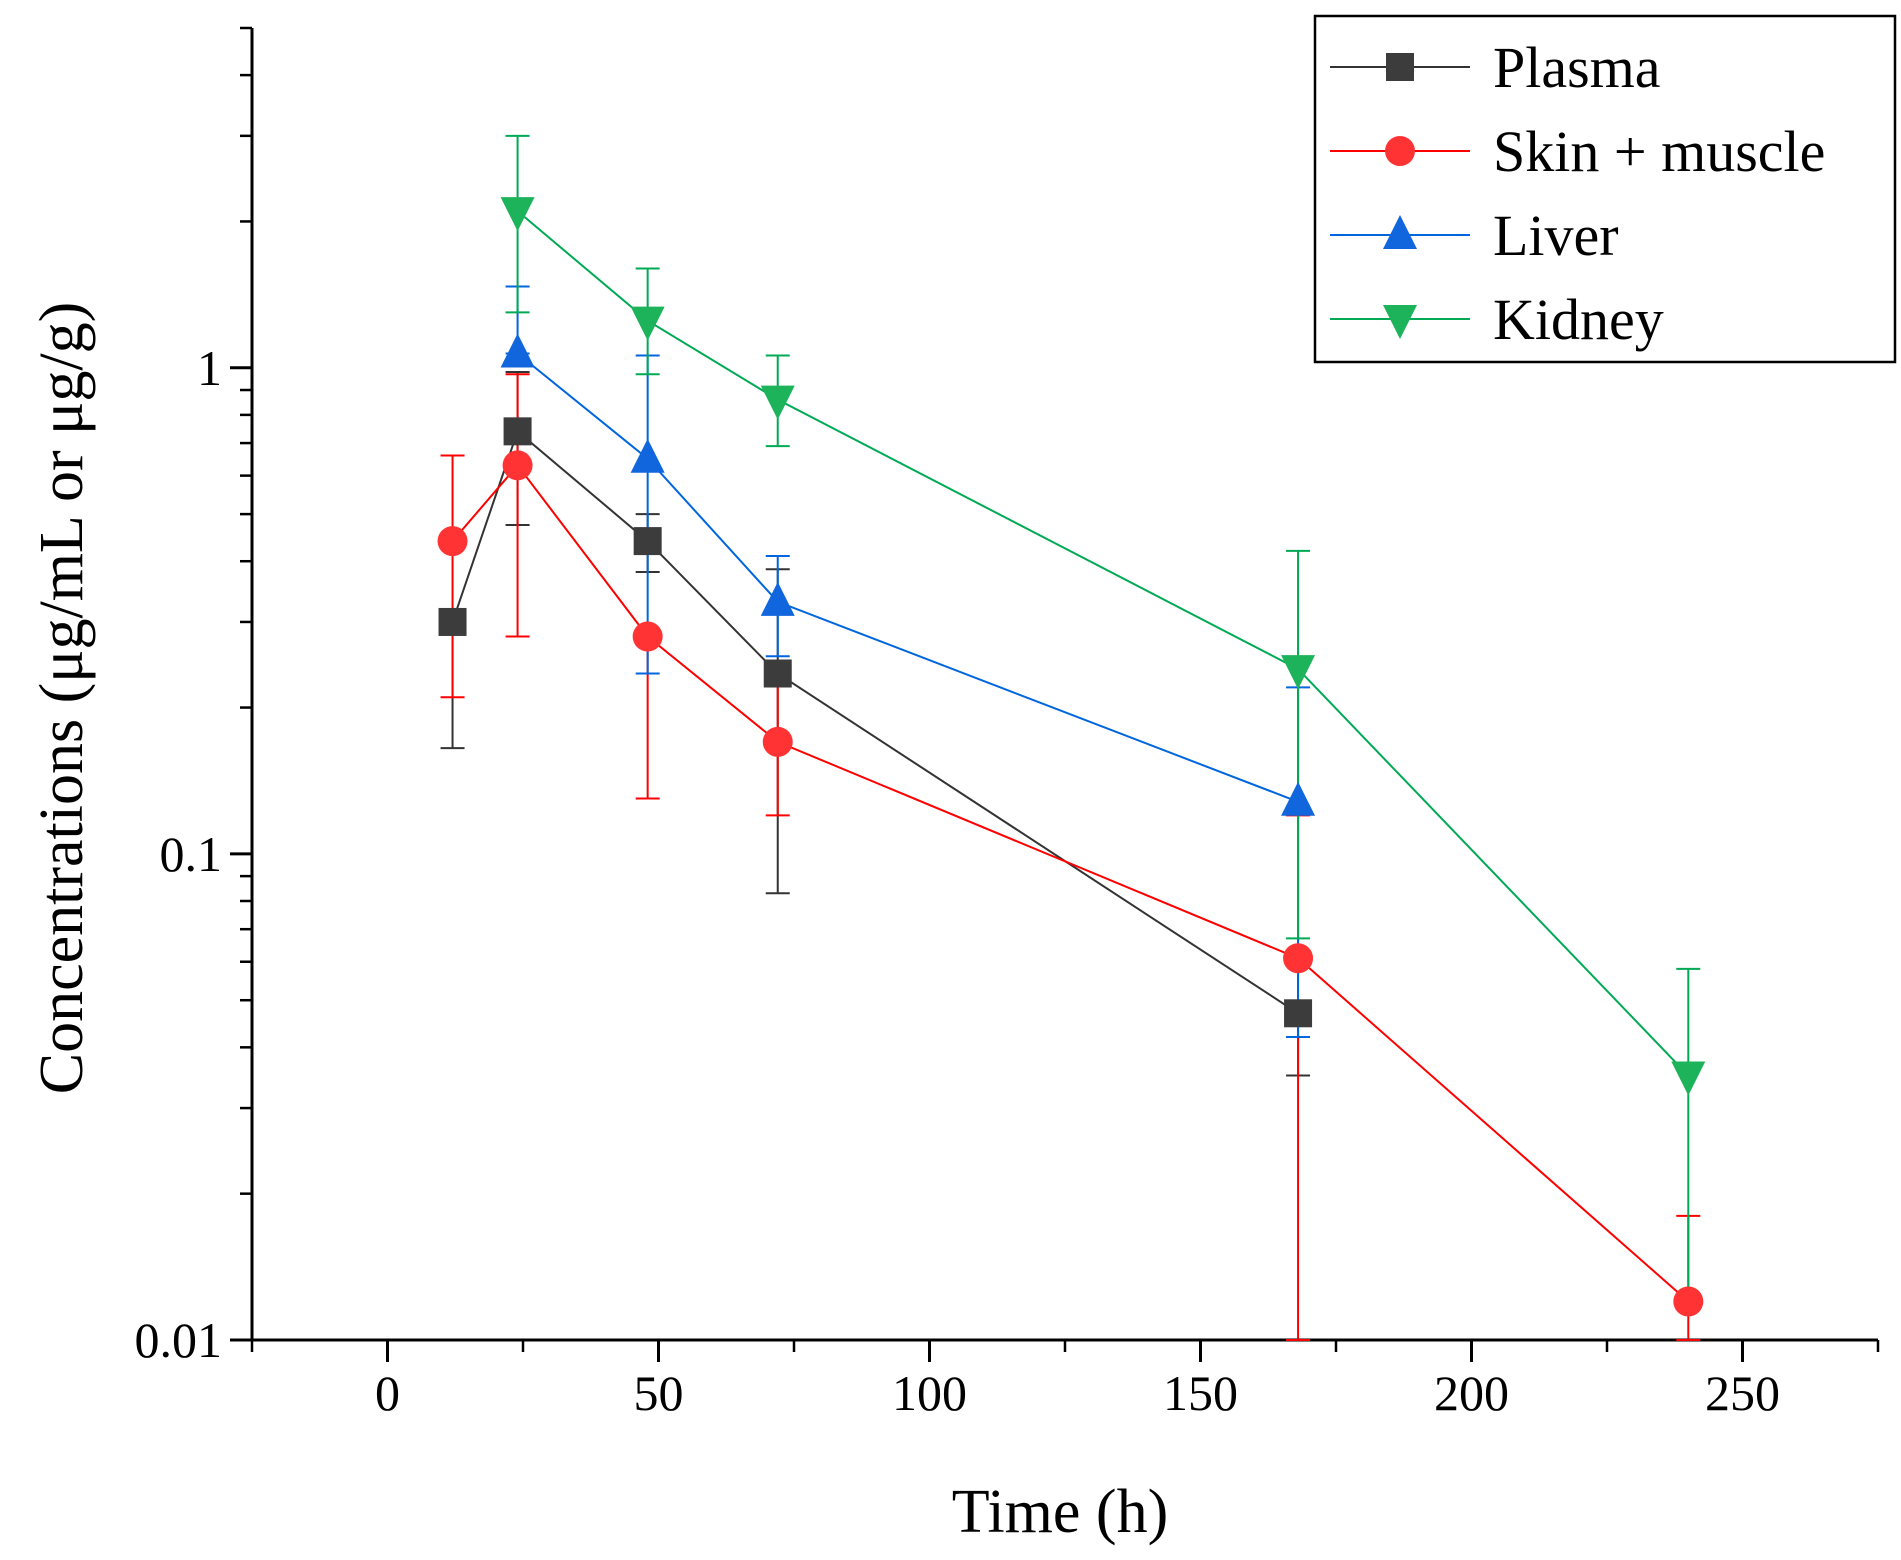 The height and width of the screenshot is (1560, 1901). I want to click on y-axis-title: Concentrations (μg/mL or μg/g), so click(62, 698).